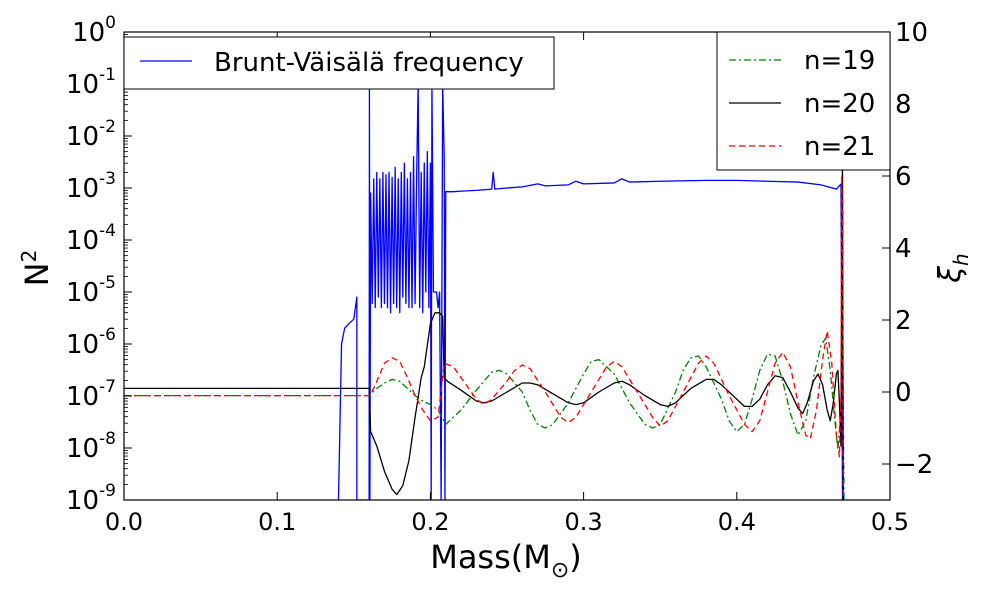 This screenshot has height=600, width=1000. What do you see at coordinates (369, 63) in the screenshot?
I see `legend-brunt-vaisala-label: Brunt-Väisälä frequency` at bounding box center [369, 63].